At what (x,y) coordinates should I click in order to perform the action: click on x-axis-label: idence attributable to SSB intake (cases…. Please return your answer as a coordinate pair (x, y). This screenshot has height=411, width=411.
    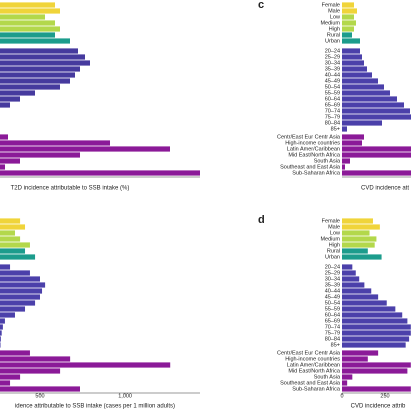
    Looking at the image, I should click on (95, 407).